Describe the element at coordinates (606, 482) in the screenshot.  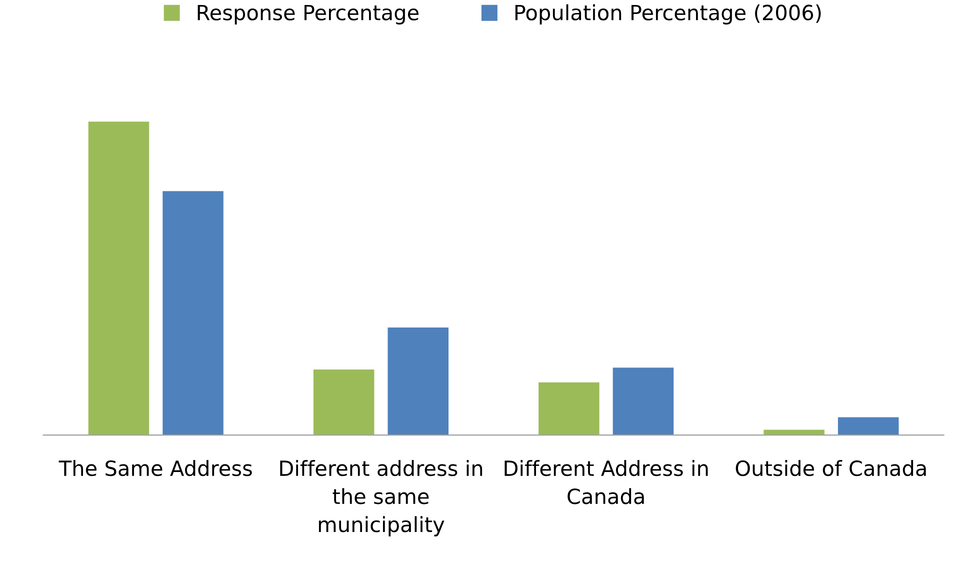
I see `x-tick-label: Different Address in Canada` at that location.